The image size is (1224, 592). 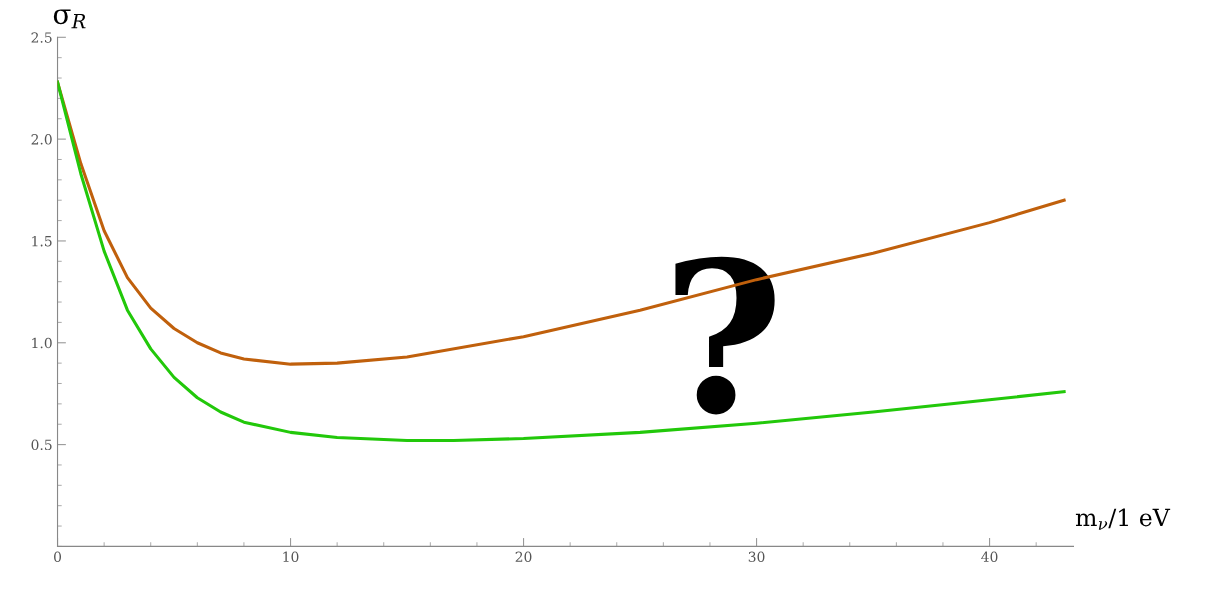 What do you see at coordinates (1123, 519) in the screenshot?
I see `x-axis-title: m$_{ν}$/1 eV` at bounding box center [1123, 519].